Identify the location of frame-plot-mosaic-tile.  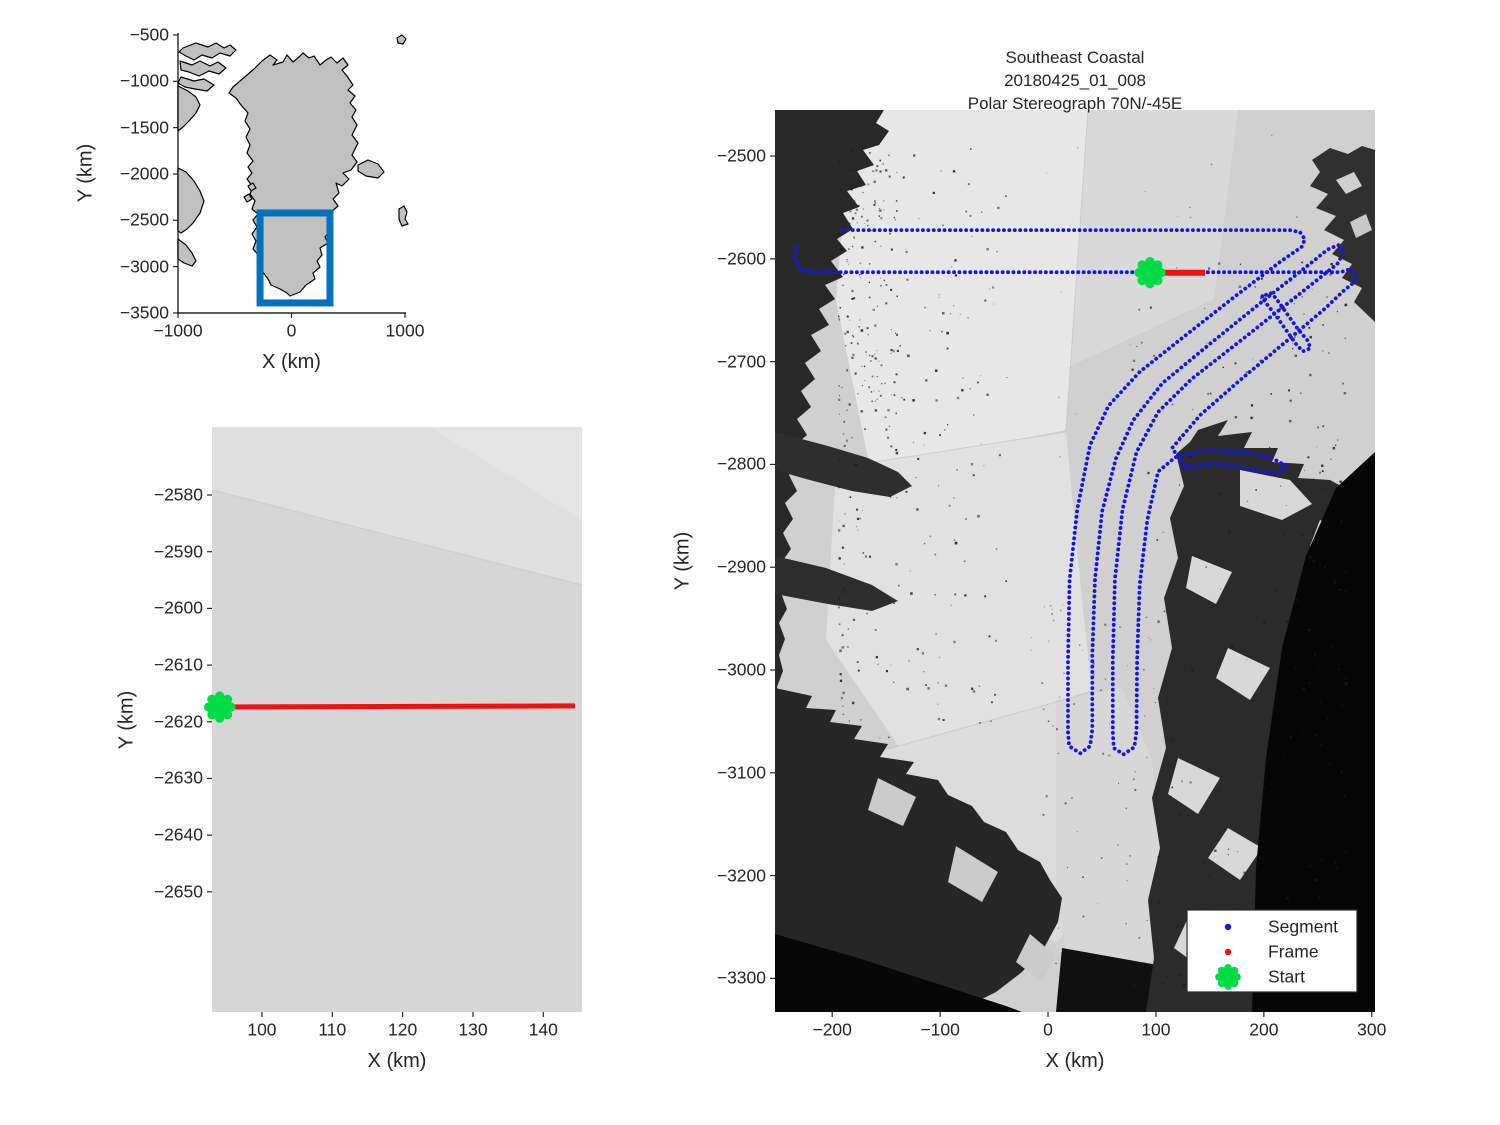
(397, 506).